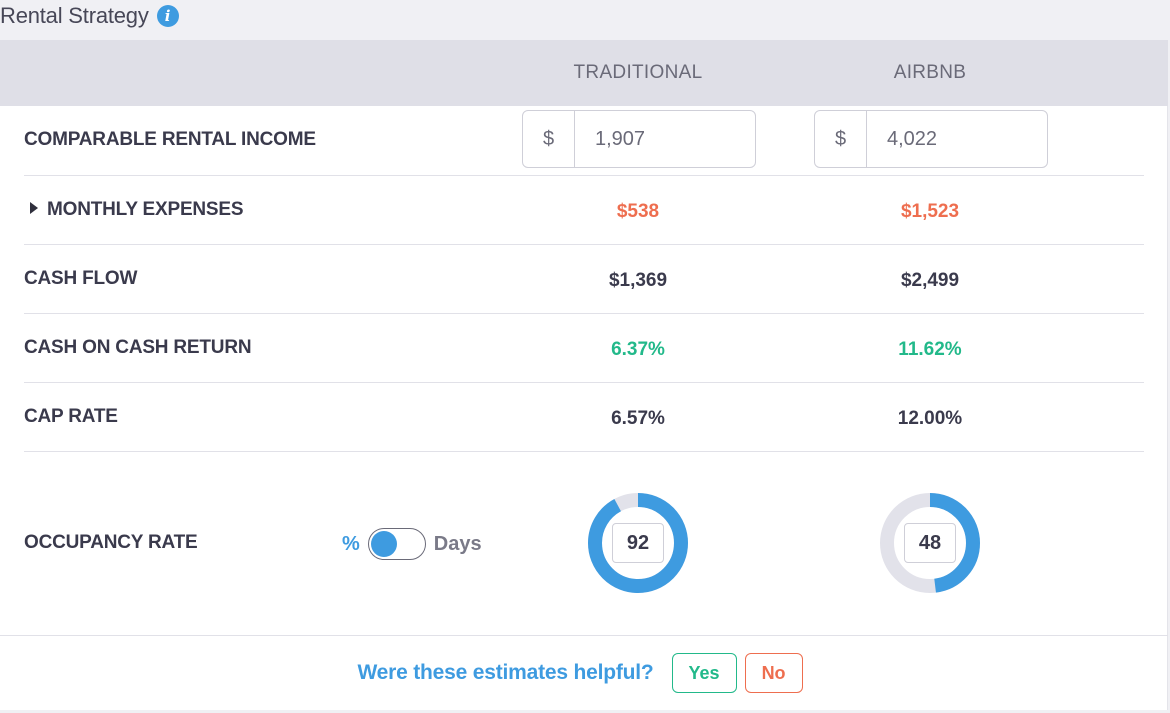 Image resolution: width=1170 pixels, height=713 pixels. I want to click on toggle-percent-label: %, so click(351, 543).